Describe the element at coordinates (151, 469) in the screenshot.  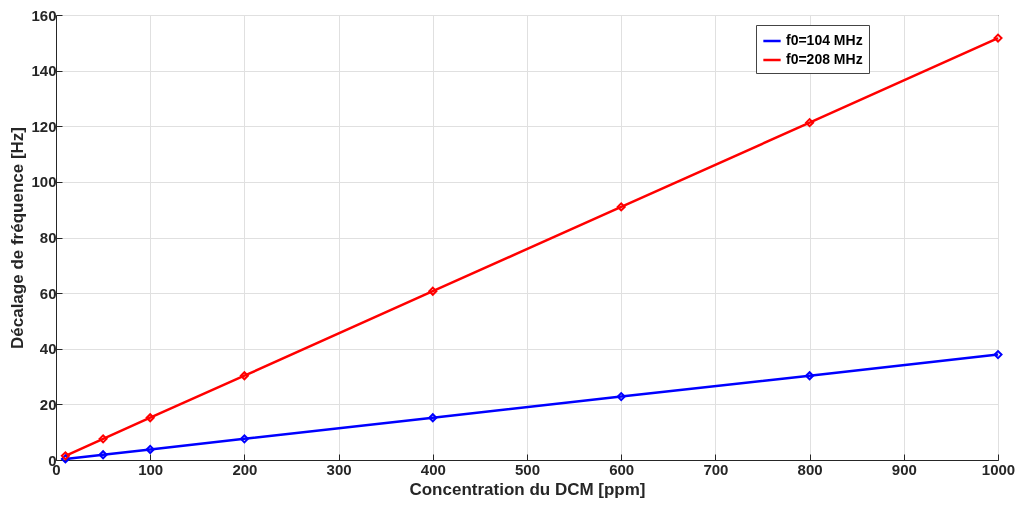
I see `x-tick-label: 100` at that location.